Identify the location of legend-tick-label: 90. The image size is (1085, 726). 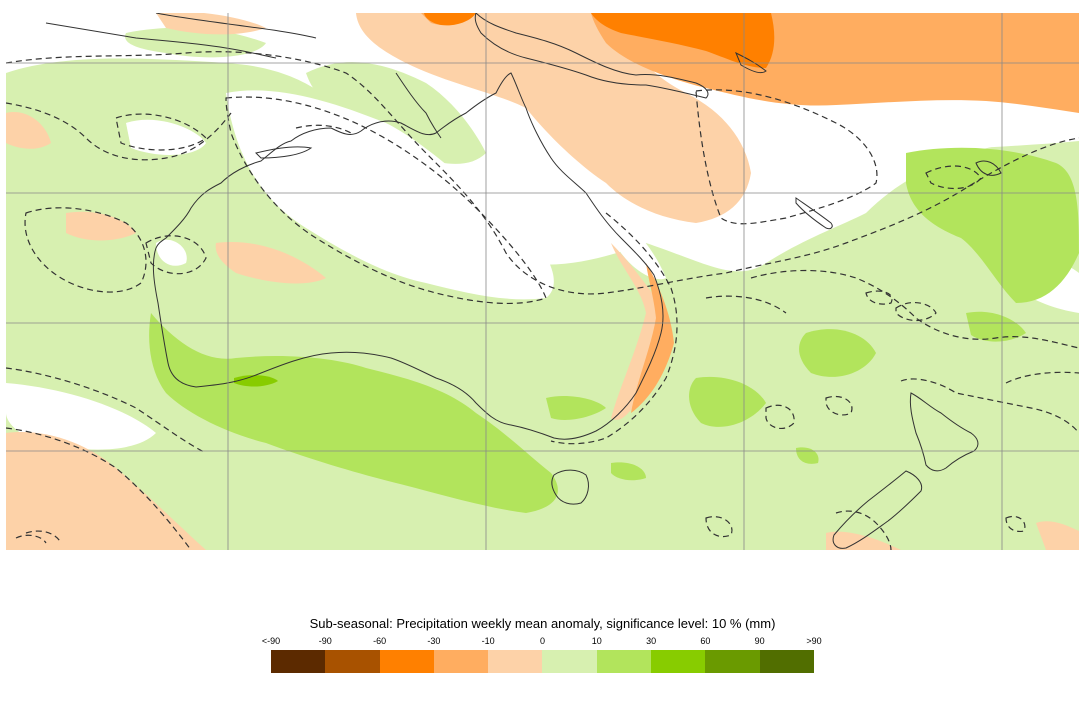
(759, 641).